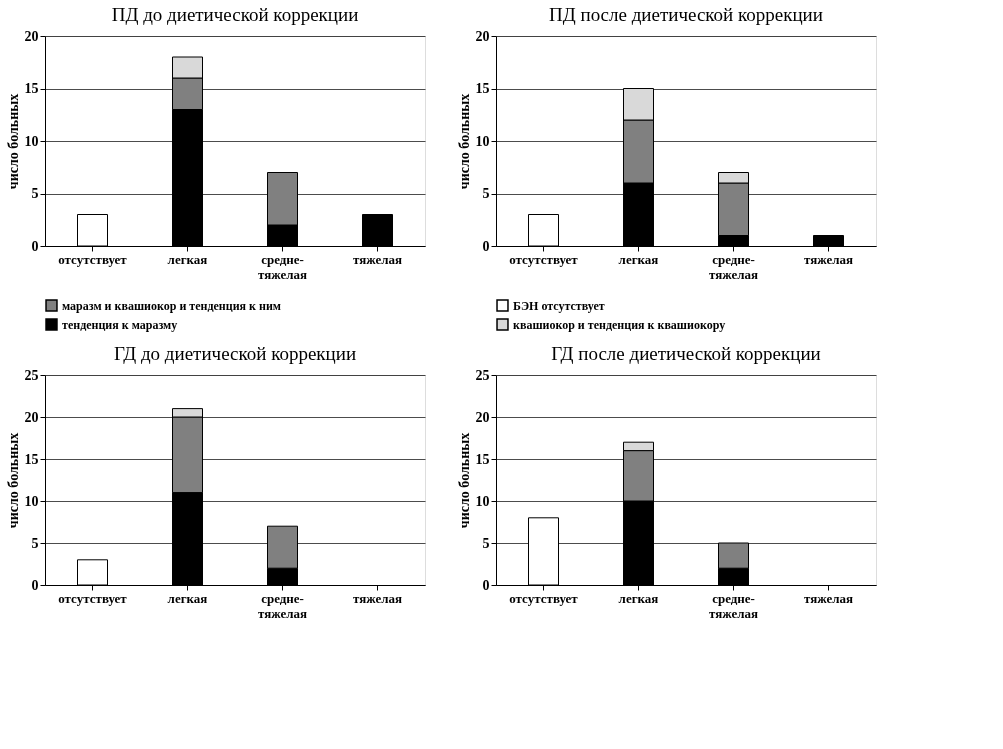 This screenshot has height=749, width=1003. Describe the element at coordinates (235, 353) in the screenshot. I see `chart-title: ГД до диетической коррекции` at that location.